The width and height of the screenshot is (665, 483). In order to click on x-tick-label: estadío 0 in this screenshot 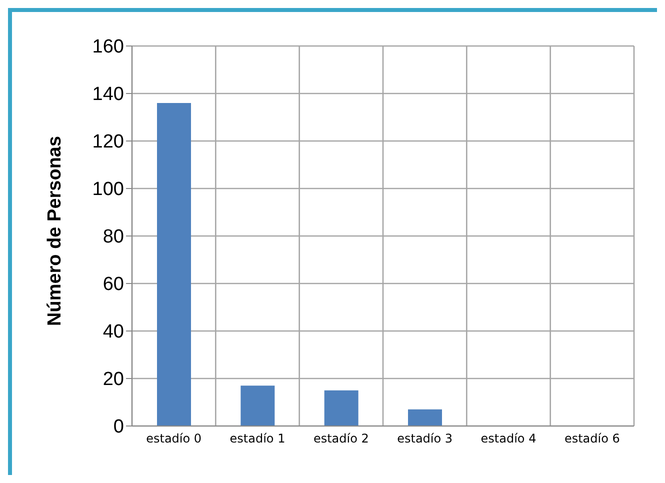, I will do `click(174, 439)`.